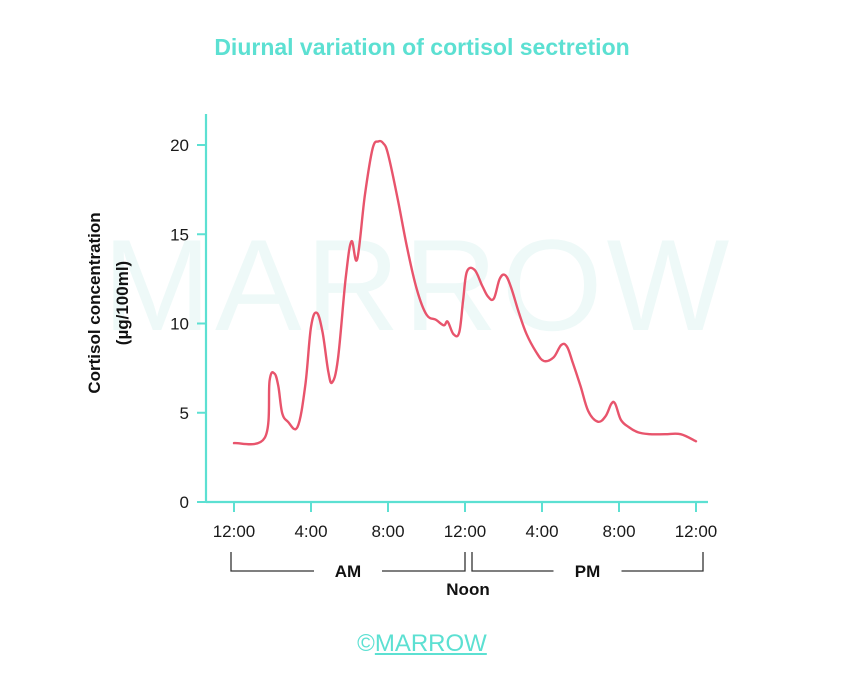  I want to click on y-ticks: 0 5 10 15 20, so click(188, 324).